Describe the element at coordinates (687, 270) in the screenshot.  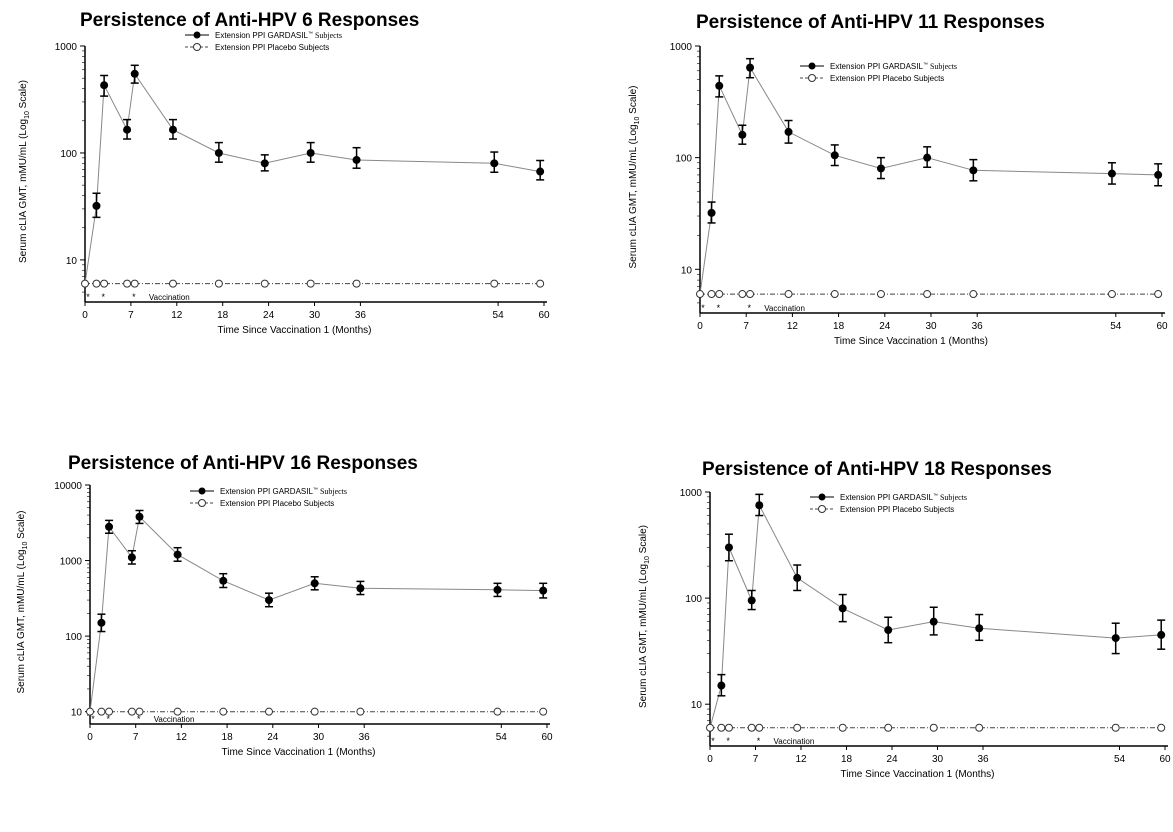
I see `y-tick-label: 10` at that location.